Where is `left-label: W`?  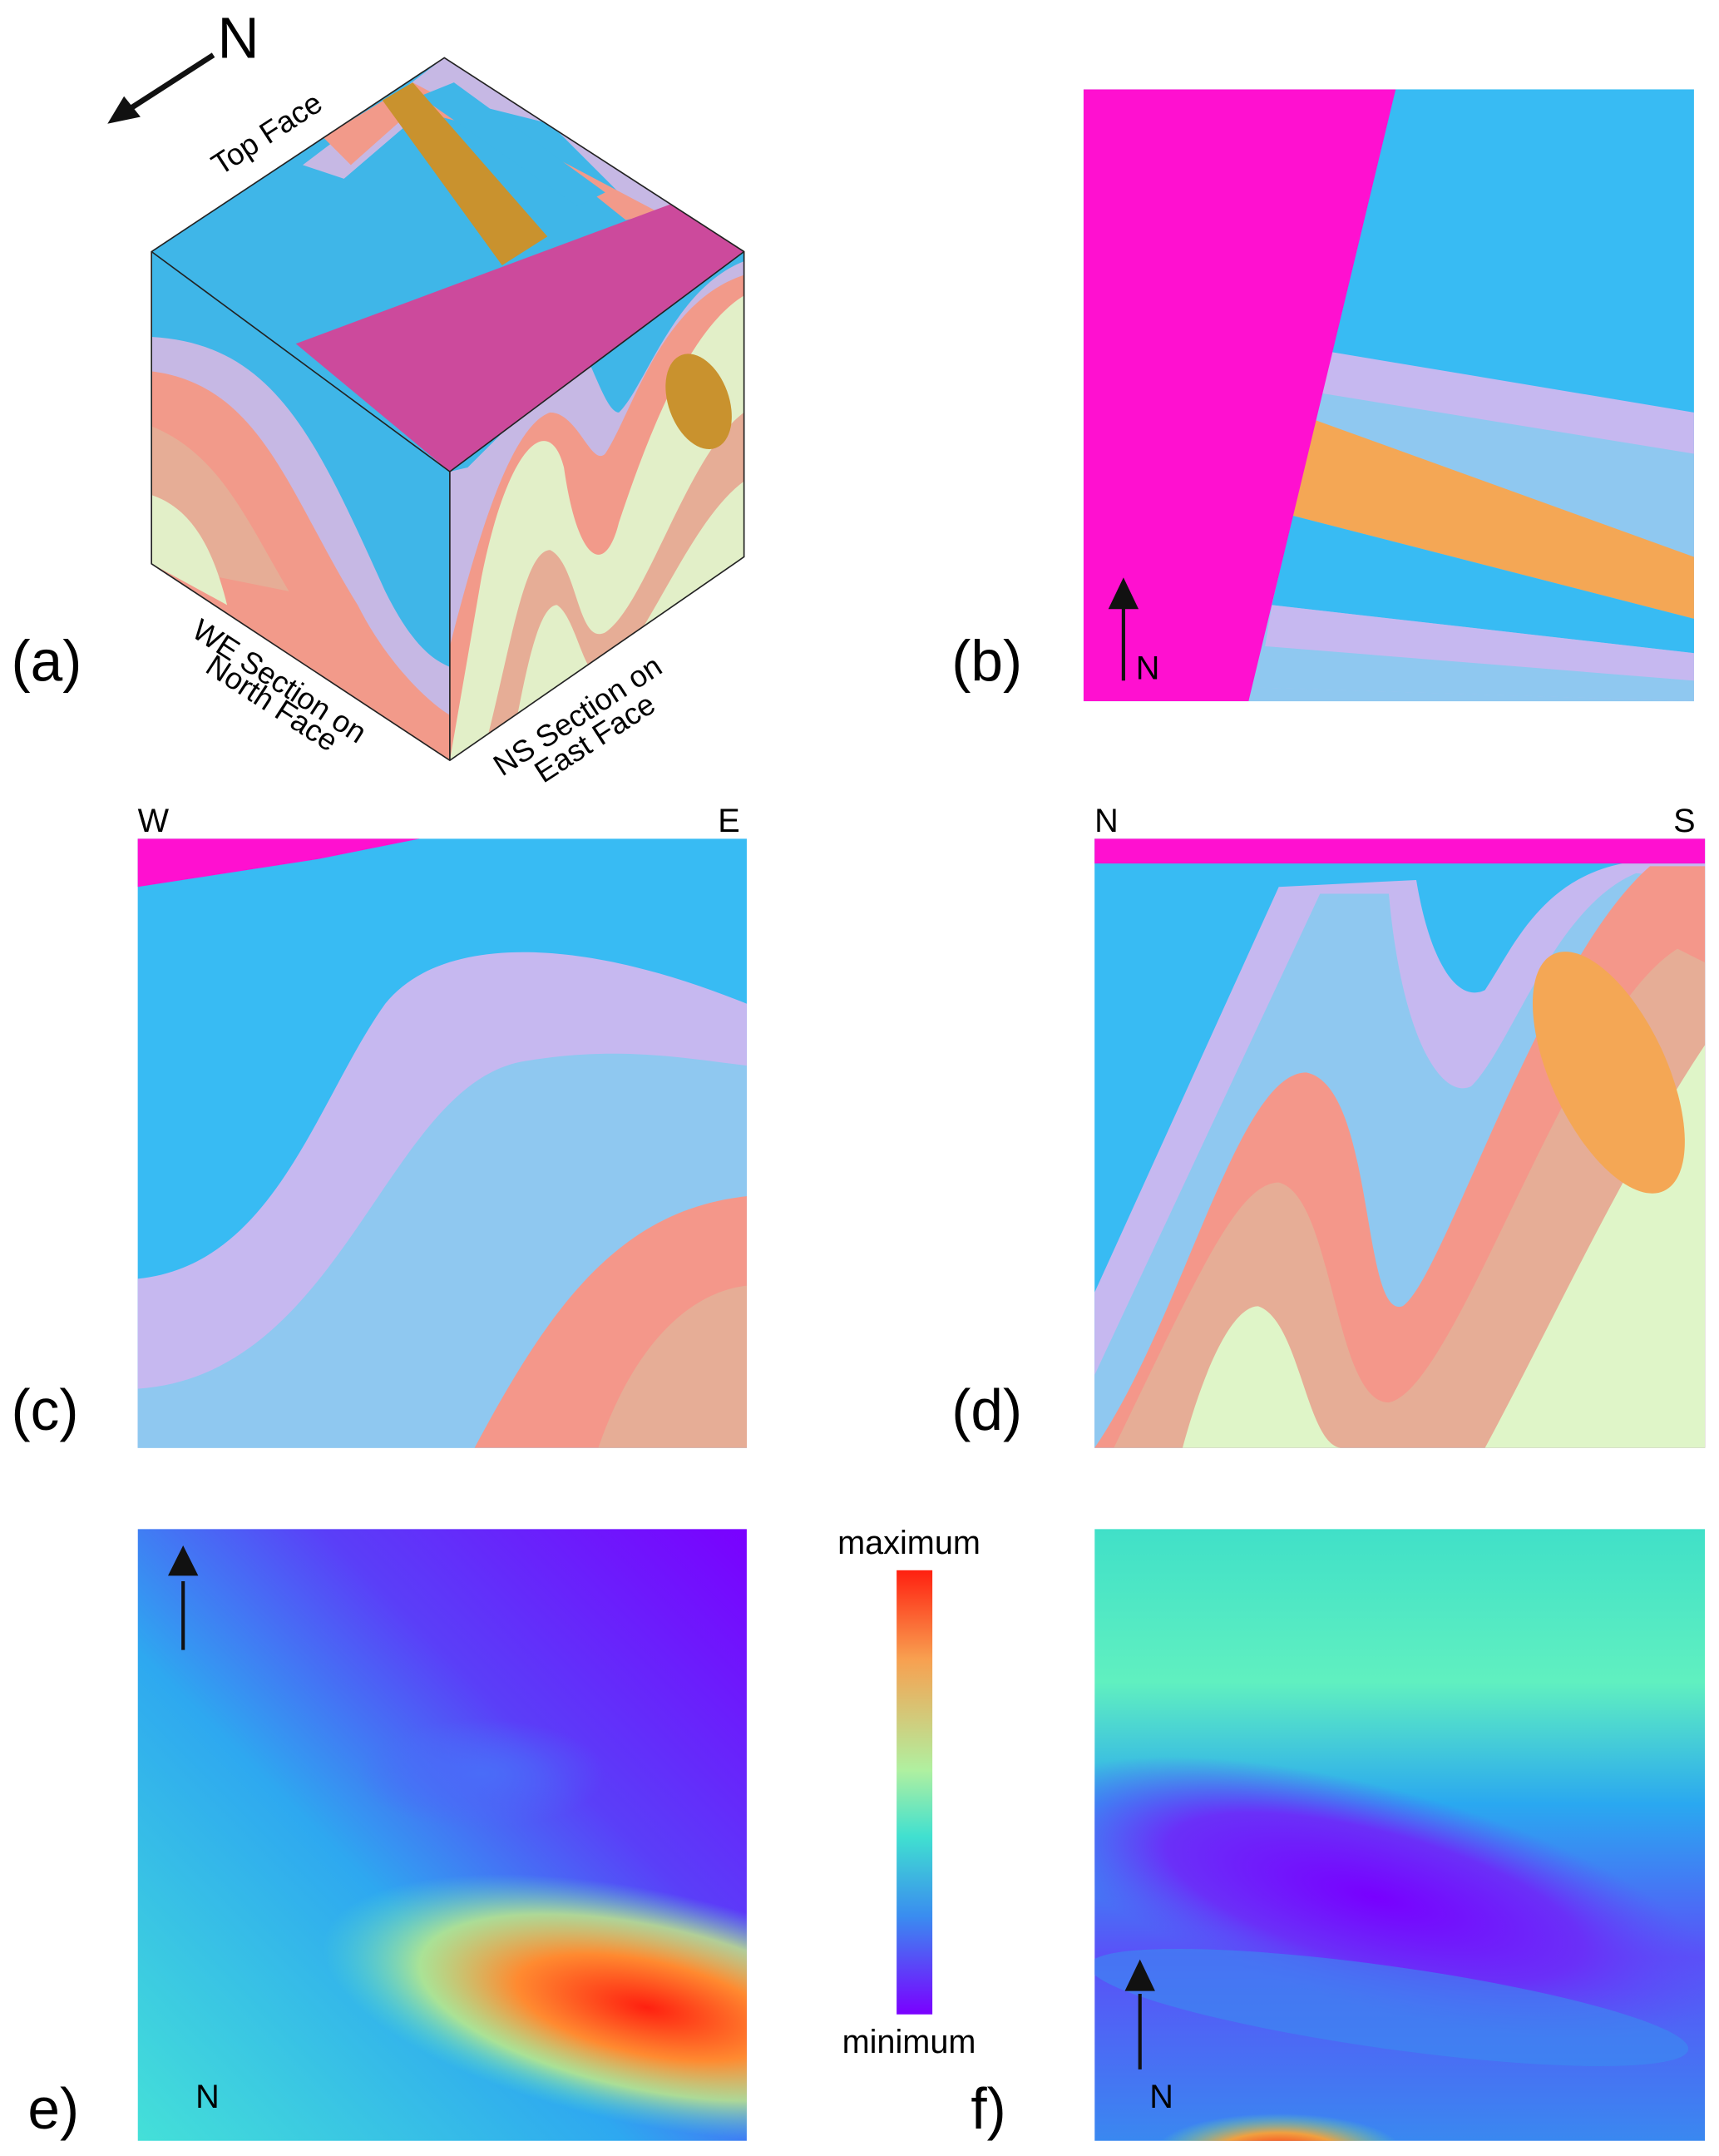
left-label: W is located at coordinates (154, 821).